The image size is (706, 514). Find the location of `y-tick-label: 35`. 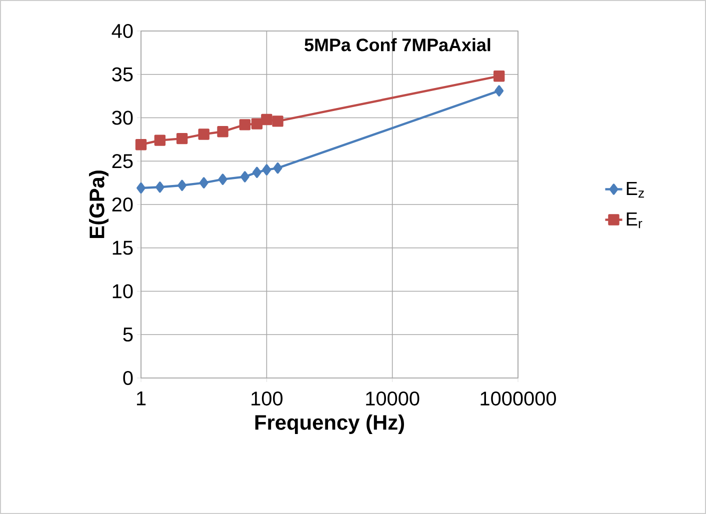

y-tick-label: 35 is located at coordinates (122, 74).